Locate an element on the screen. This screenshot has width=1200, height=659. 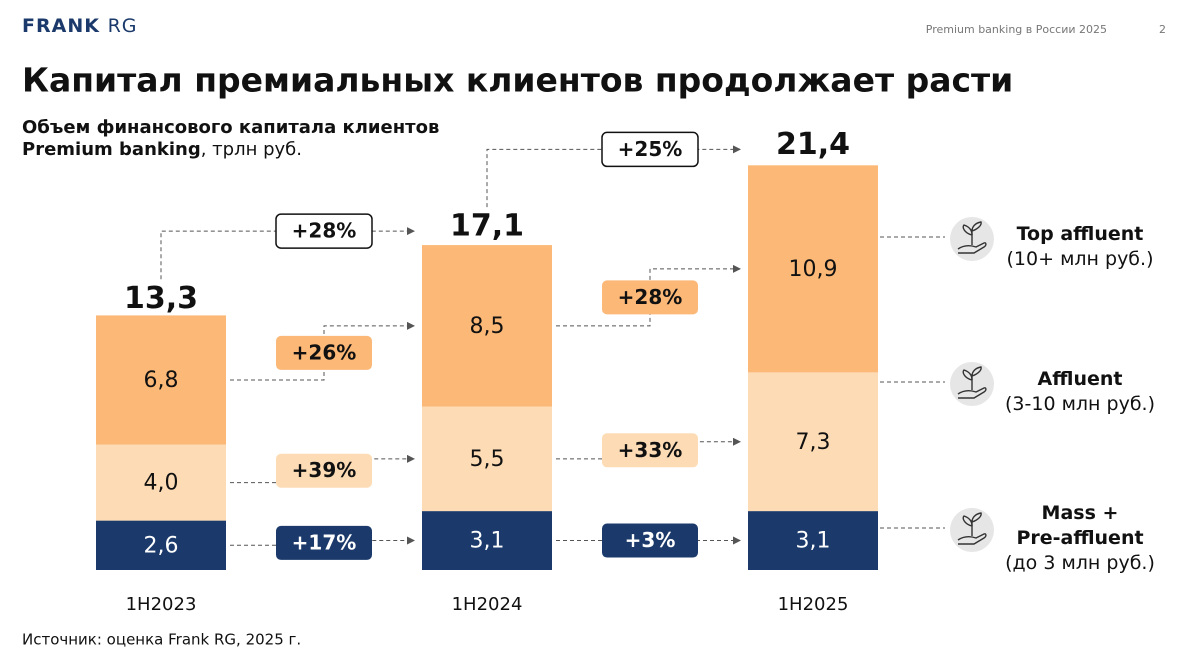
legend-entry: Mass + Pre-affluent (до 3 млн руб.) is located at coordinates (1080, 538).